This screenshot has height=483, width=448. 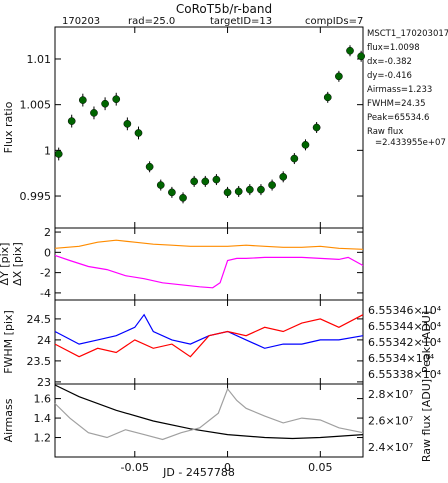 I want to click on panel-airmass-ytick-label: 1.2, so click(x=43, y=438).